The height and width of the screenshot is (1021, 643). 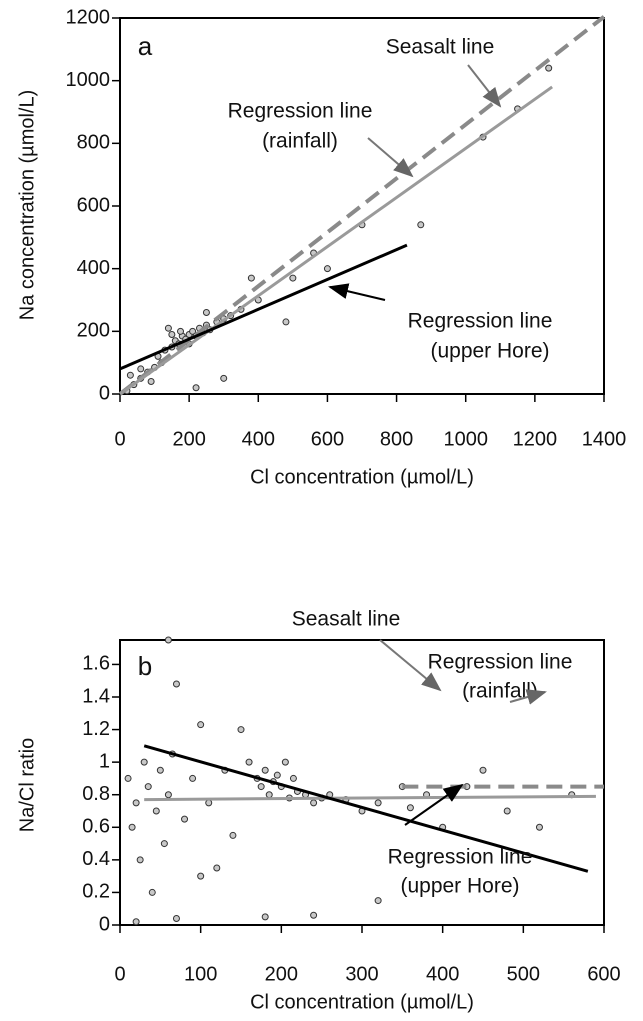 I want to click on x-tick-label: 800, so click(x=396, y=439).